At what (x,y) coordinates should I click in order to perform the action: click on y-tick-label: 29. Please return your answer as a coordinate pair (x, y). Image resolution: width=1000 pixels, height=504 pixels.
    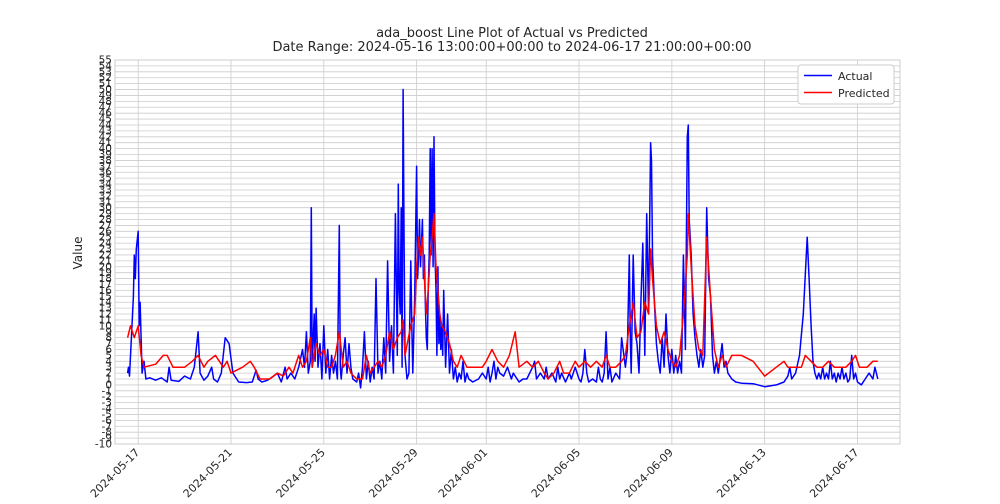
    Looking at the image, I should click on (105, 214).